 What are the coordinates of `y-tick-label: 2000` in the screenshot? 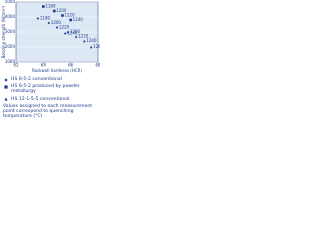 It's located at (10, 46).